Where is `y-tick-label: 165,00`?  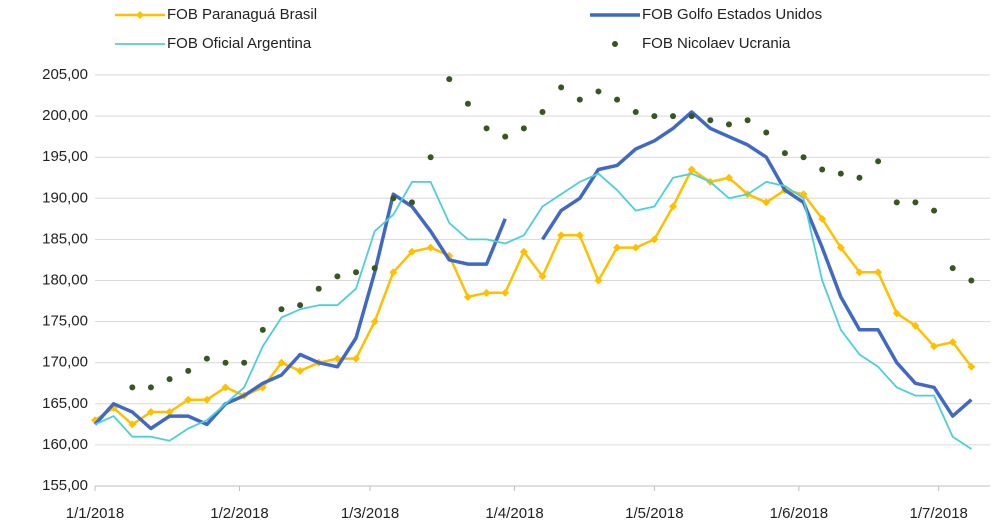
y-tick-label: 165,00 is located at coordinates (65, 403).